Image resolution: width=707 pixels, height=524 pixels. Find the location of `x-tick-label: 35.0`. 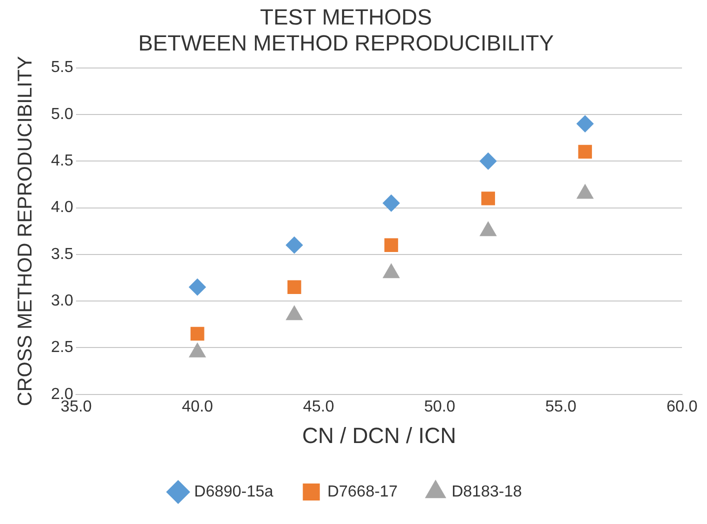

x-tick-label: 35.0 is located at coordinates (76, 407).